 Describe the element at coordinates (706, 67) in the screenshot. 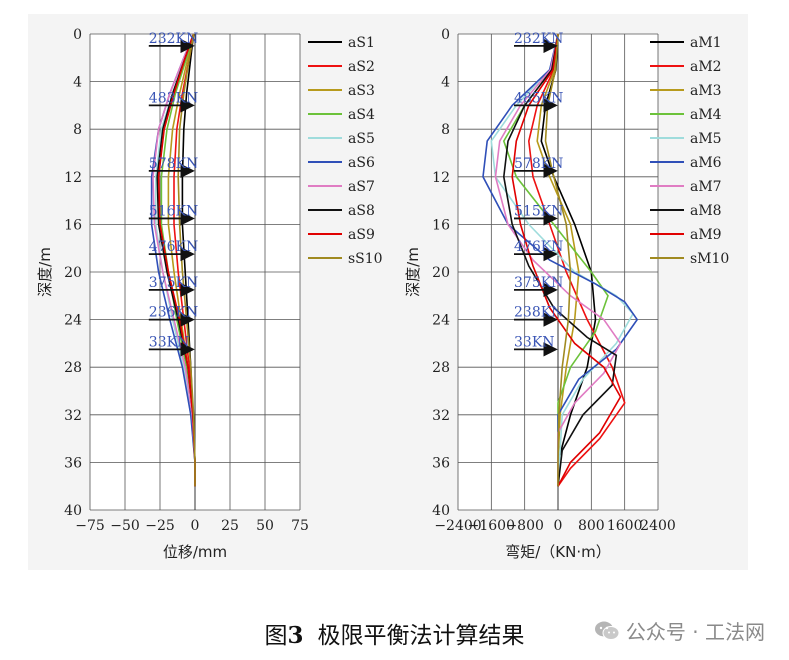

I see `legend-label: aM2` at that location.